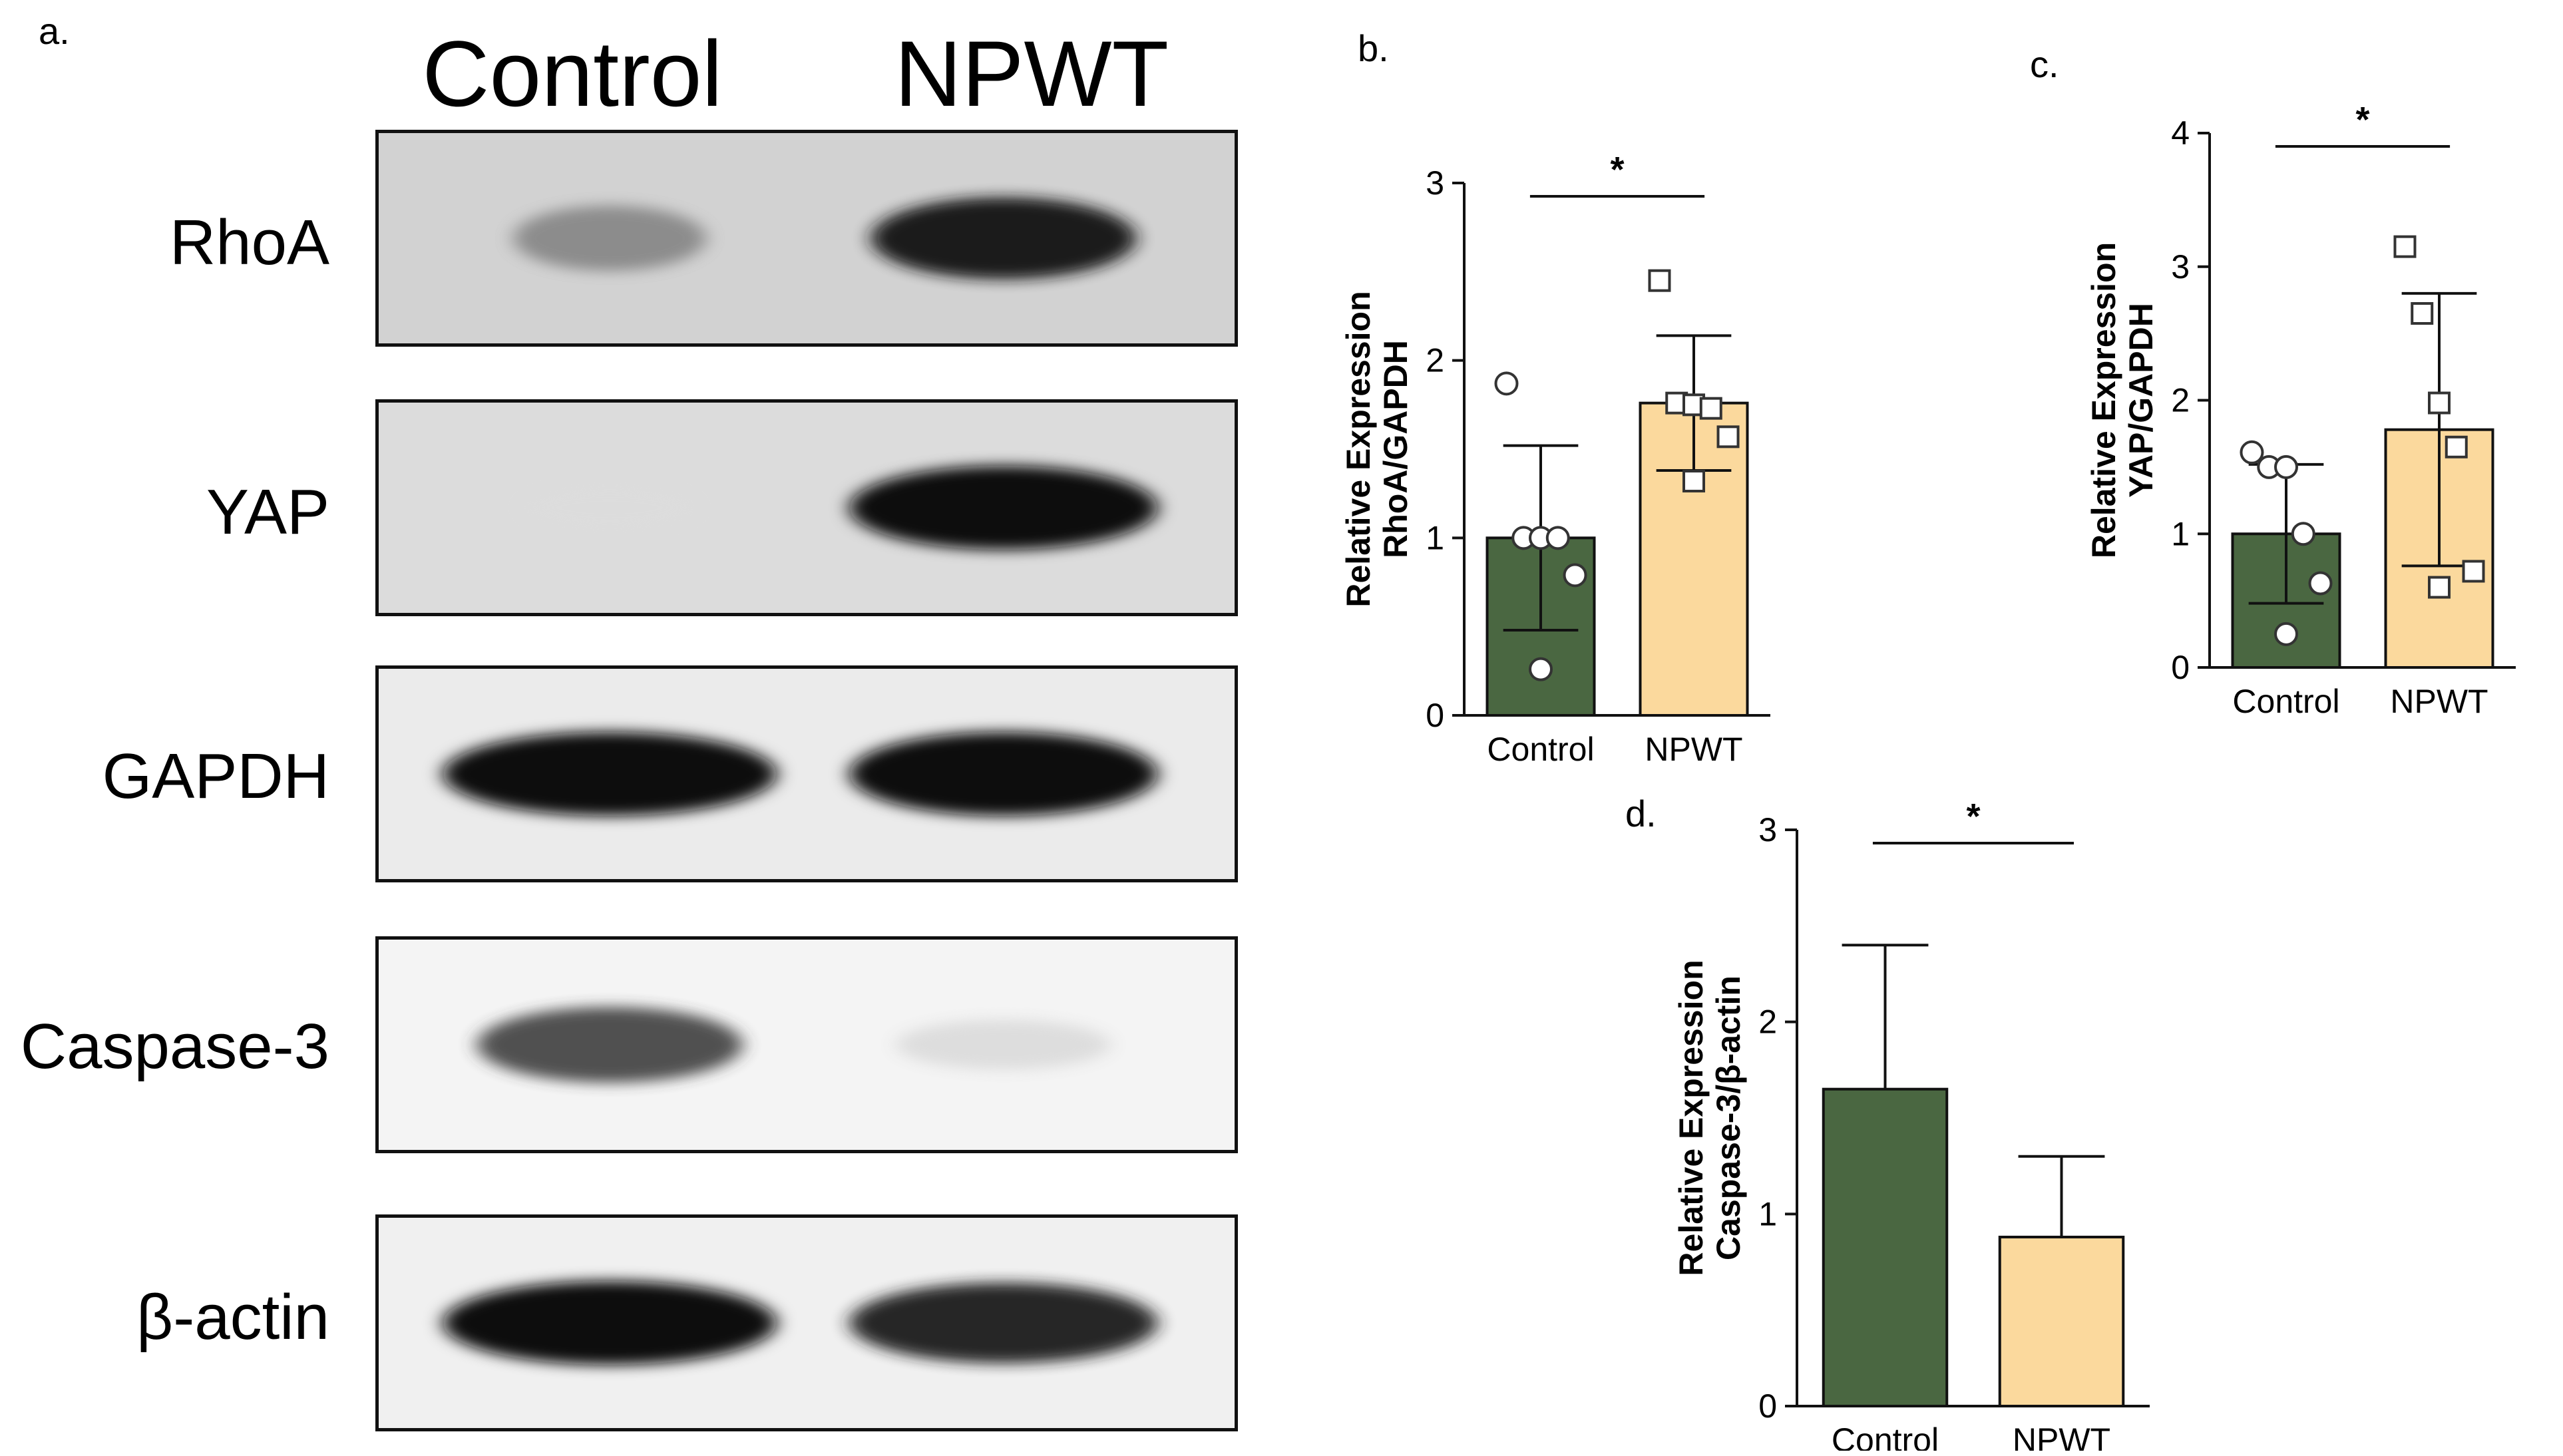 The width and height of the screenshot is (2563, 1456). Describe the element at coordinates (806, 1322) in the screenshot. I see `blot-strip-beta-actin` at that location.